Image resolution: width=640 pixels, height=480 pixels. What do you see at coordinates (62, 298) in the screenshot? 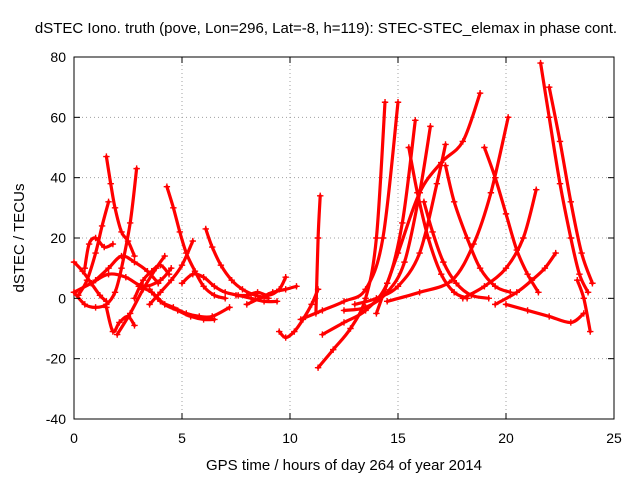
I see `y-tick-label: 0` at bounding box center [62, 298].